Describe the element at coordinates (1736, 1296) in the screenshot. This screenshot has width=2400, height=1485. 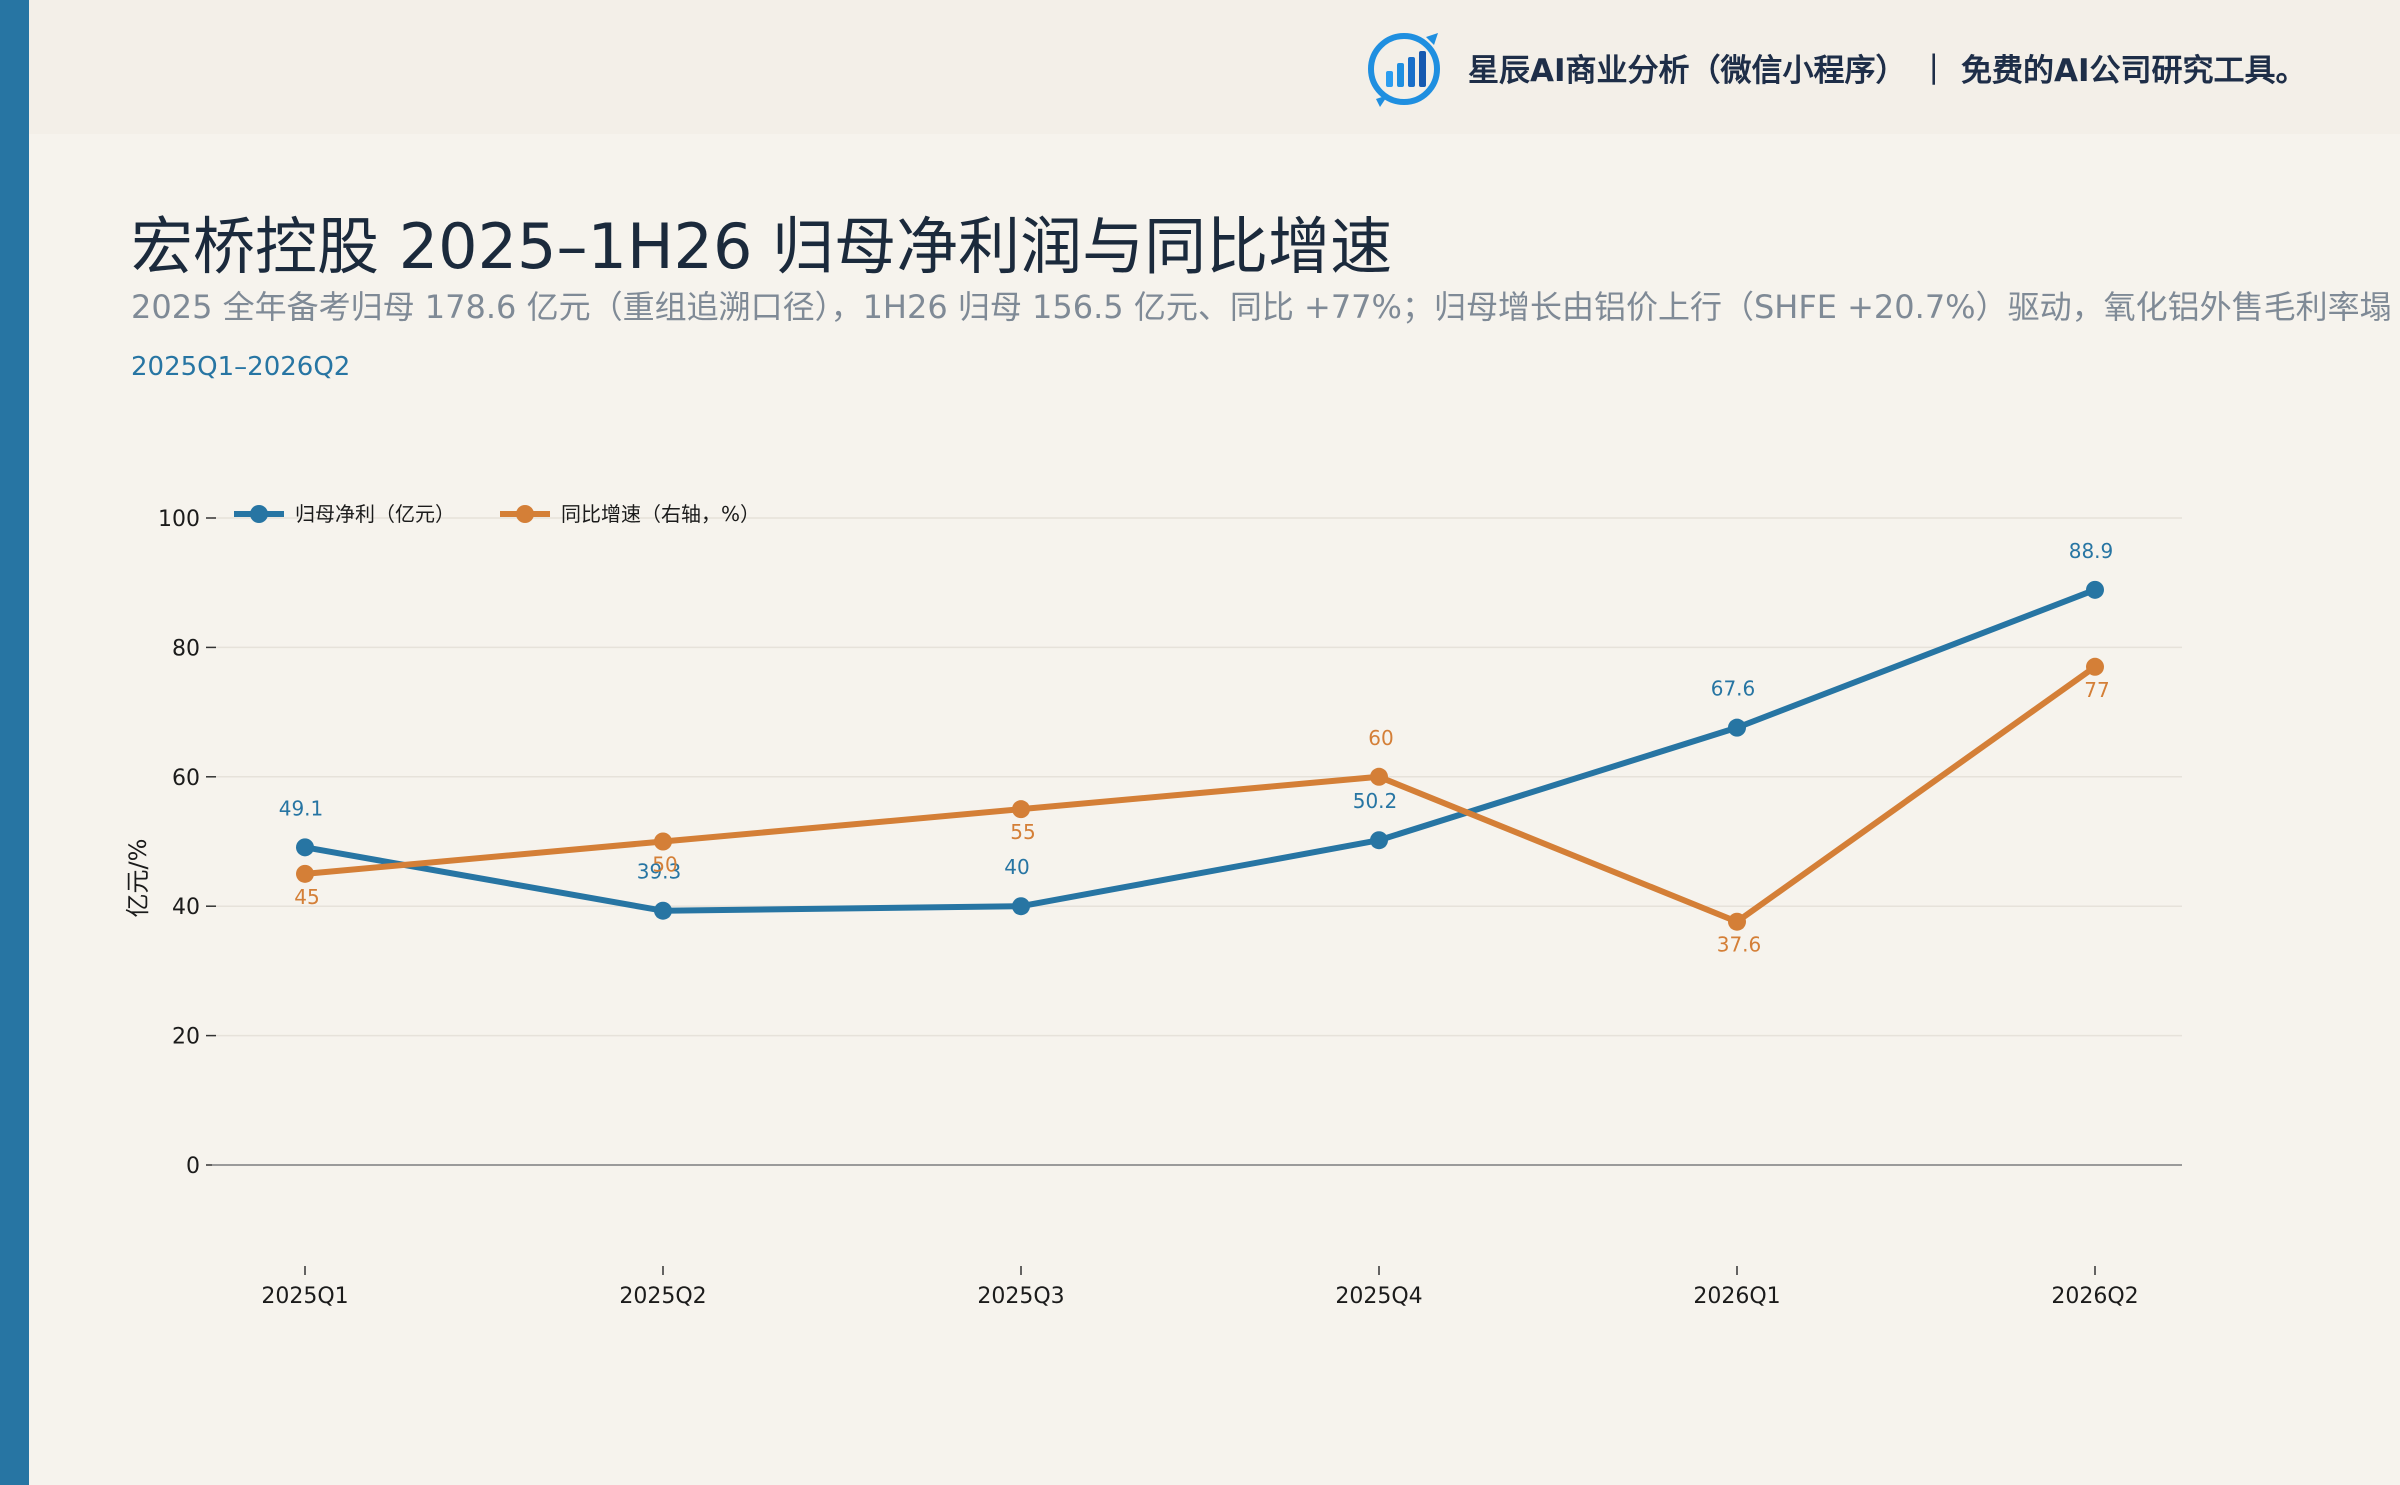
I see `x-tick-label: 2026Q1` at that location.